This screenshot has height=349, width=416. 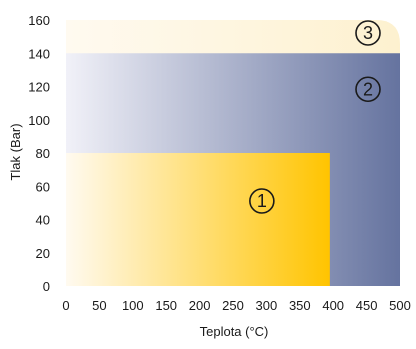 I want to click on x-tick-label: 0, so click(x=65, y=305).